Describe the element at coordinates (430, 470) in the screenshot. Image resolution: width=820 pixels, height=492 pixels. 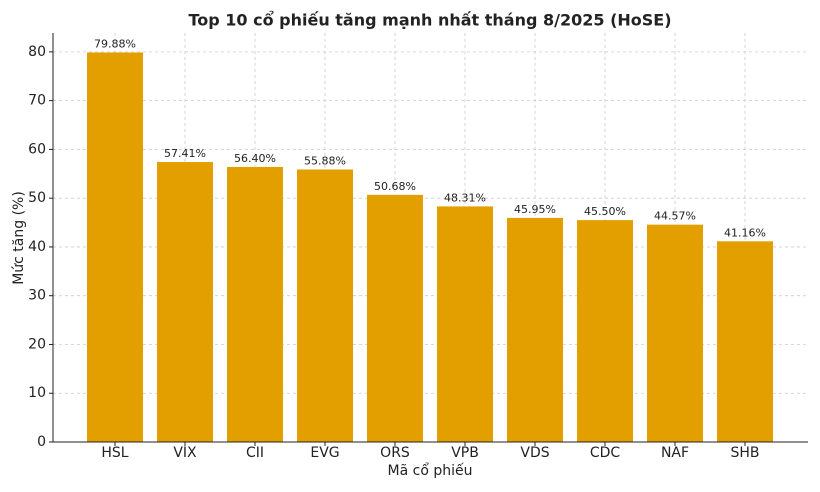
I see `x-axis-label: Mã cổ phiếu` at that location.